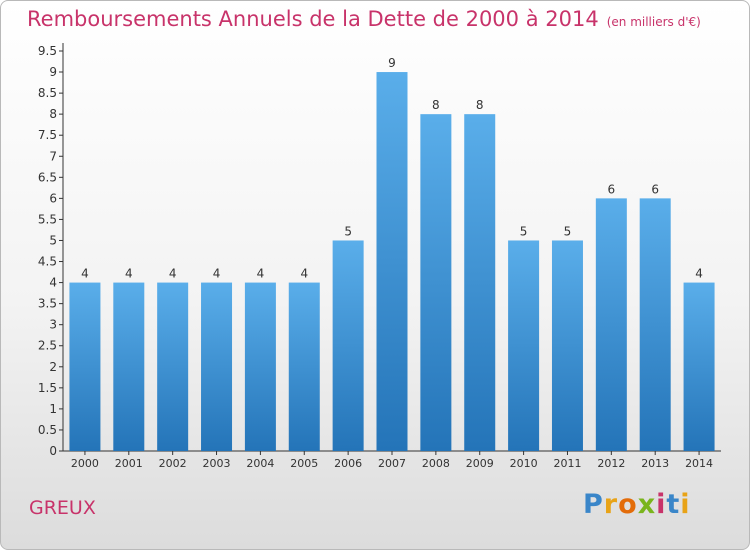  Describe the element at coordinates (53, 240) in the screenshot. I see `y-tick-label: 5` at that location.